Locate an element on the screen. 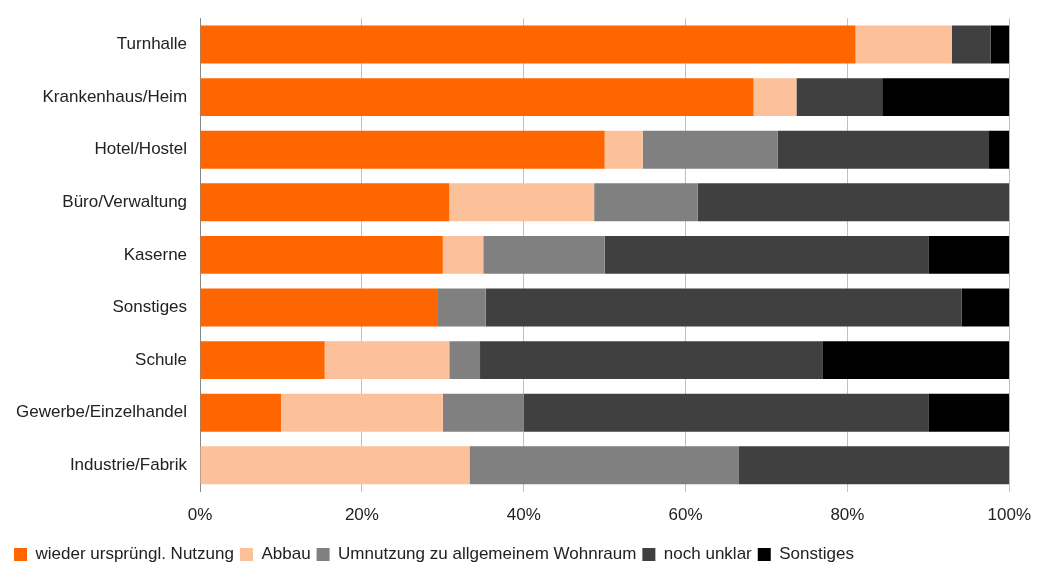 This screenshot has height=577, width=1045. x-tick-label: 20% is located at coordinates (361, 515).